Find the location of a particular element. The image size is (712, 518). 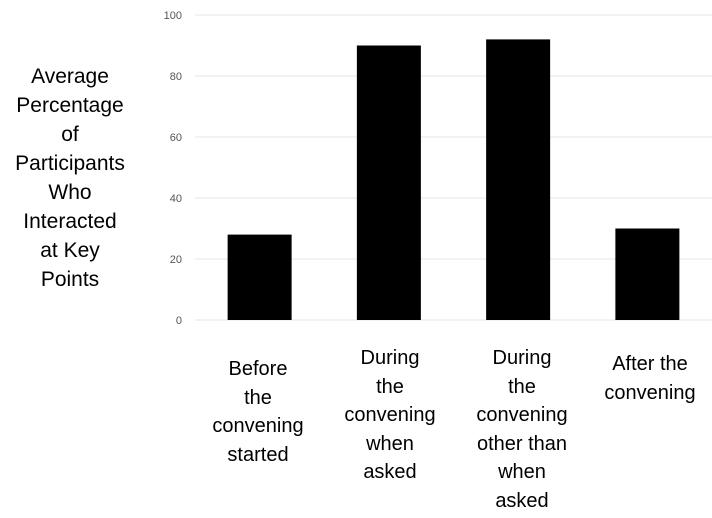

x-tick-label-before-started: Before the convening started is located at coordinates (258, 412).